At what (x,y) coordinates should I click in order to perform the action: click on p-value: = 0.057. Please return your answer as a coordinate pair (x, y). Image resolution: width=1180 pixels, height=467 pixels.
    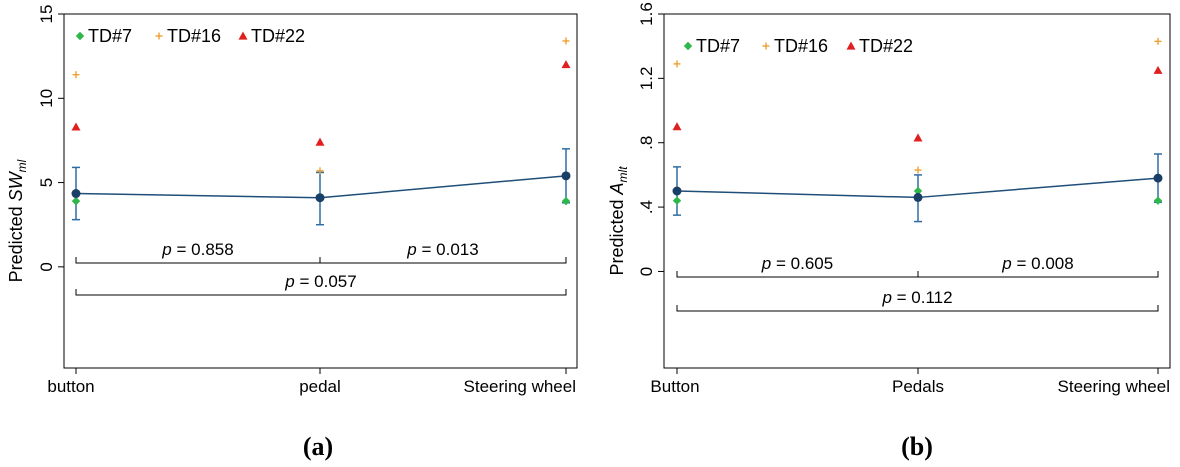
    Looking at the image, I should click on (326, 281).